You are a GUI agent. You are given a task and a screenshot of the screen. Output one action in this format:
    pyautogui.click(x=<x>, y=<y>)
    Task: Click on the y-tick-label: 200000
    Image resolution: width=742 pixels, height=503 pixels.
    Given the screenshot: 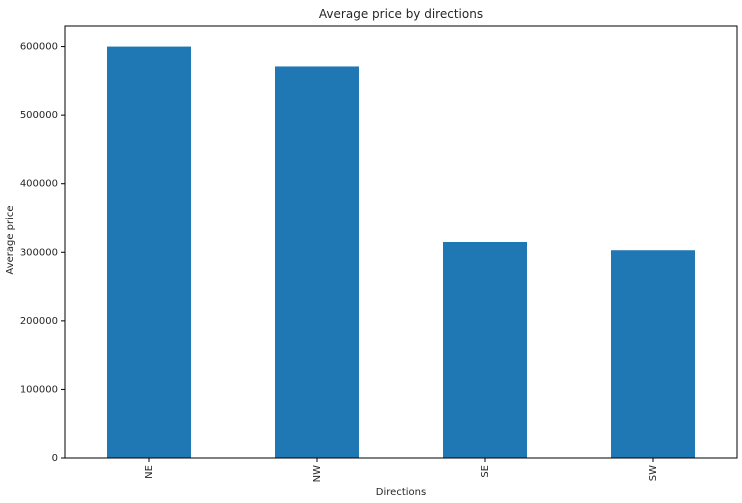 What is the action you would take?
    pyautogui.click(x=39, y=321)
    